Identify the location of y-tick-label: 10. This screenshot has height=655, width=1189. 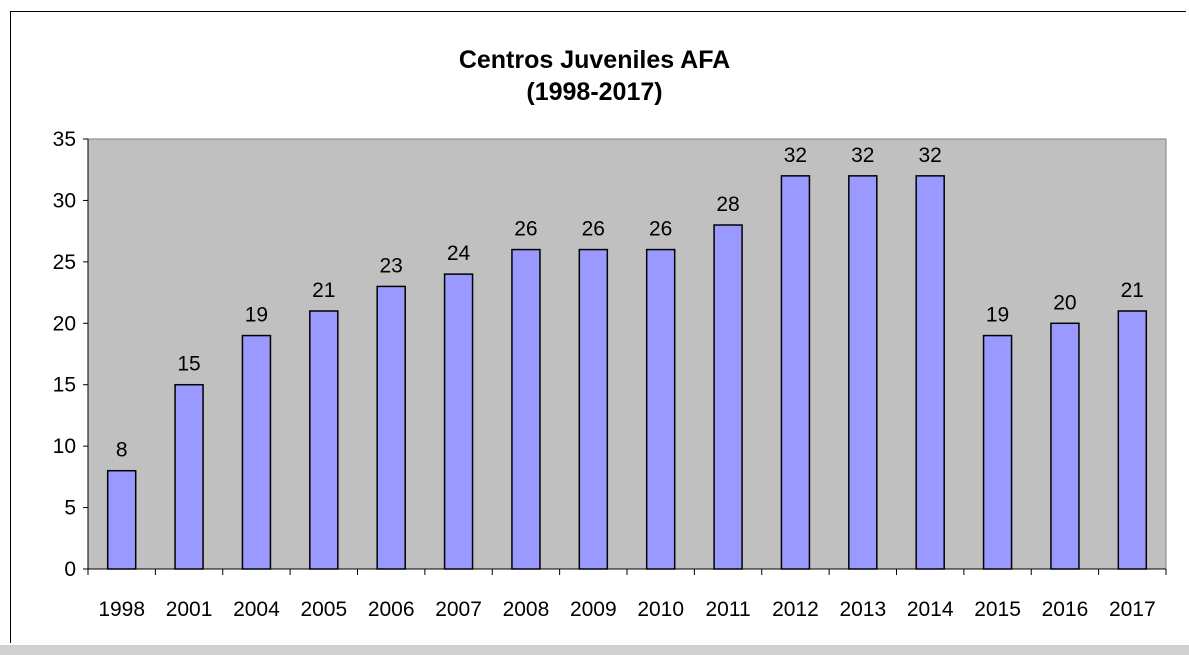
(64, 446).